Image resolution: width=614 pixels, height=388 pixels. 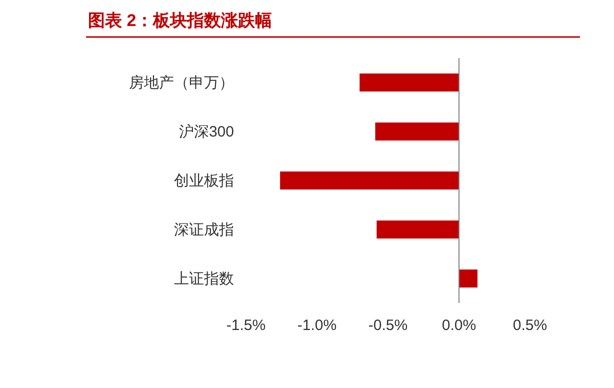 I want to click on category-label: 创业板指, so click(x=204, y=181).